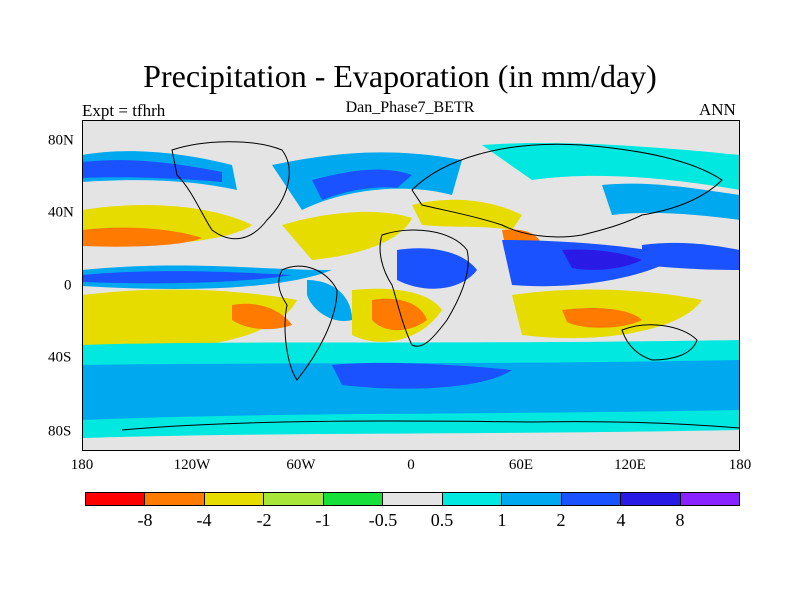 The height and width of the screenshot is (600, 800). I want to click on antarctica-coast, so click(430, 425).